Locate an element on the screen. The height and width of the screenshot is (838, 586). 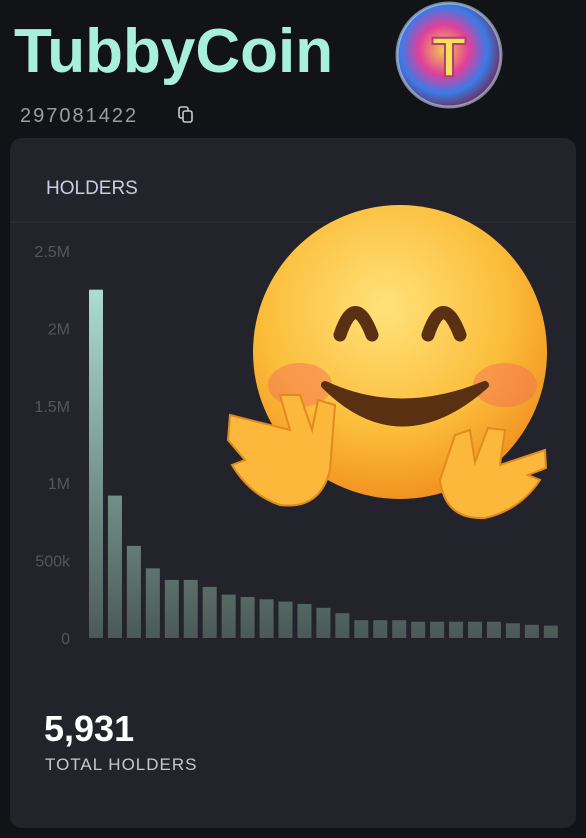
card-title: HOLDERS is located at coordinates (92, 188).